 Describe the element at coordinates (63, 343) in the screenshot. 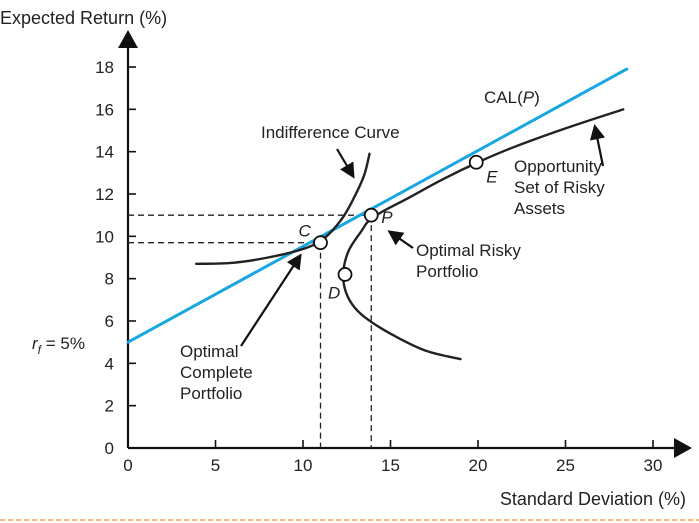

I see `rf-value: = 5%` at that location.